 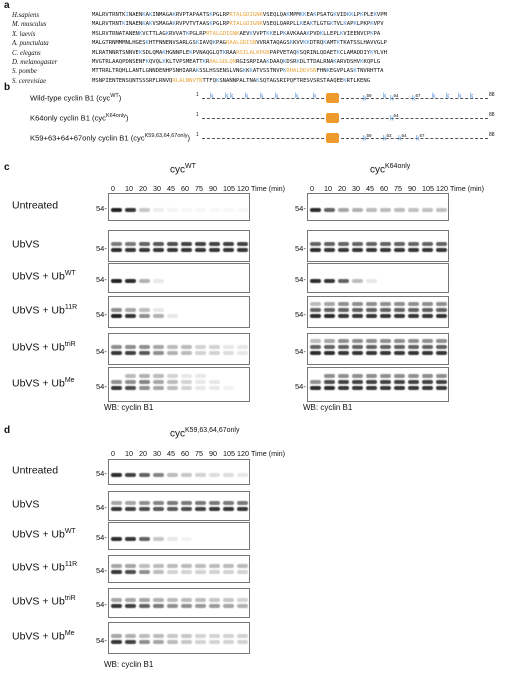 I want to click on timepoint-label: 105, so click(x=428, y=188).